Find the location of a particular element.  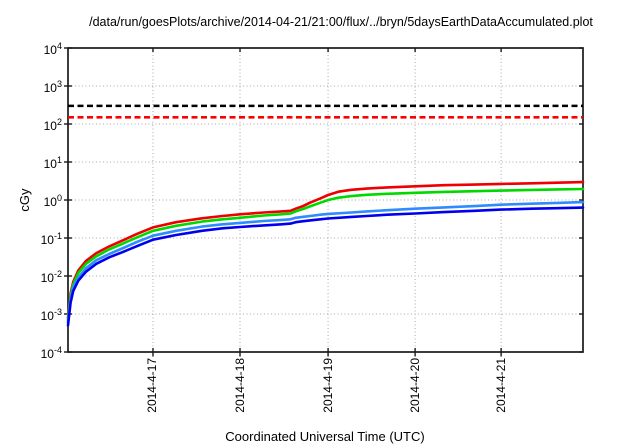

x-tick-label: 2014-4-19 is located at coordinates (327, 385).